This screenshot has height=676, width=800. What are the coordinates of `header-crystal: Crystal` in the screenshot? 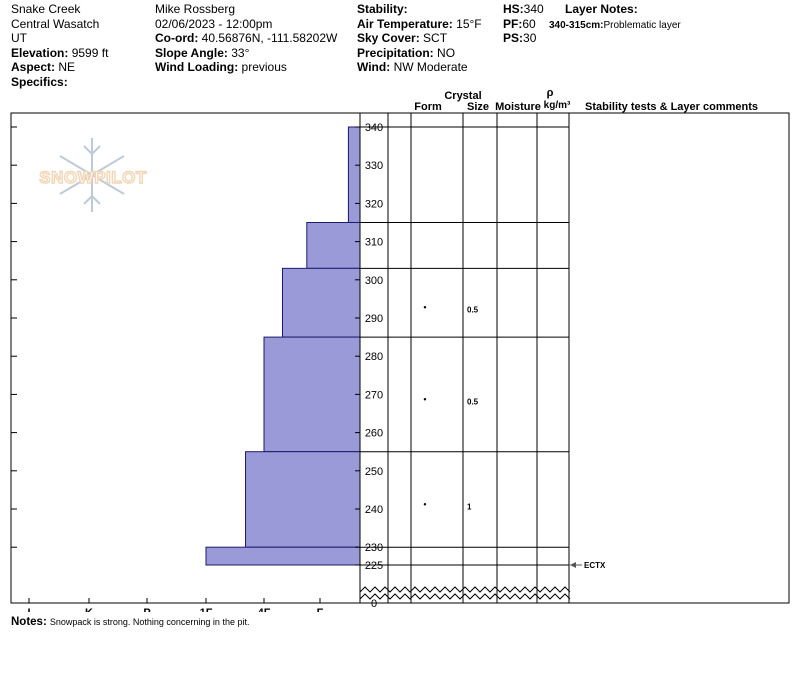 It's located at (462, 96).